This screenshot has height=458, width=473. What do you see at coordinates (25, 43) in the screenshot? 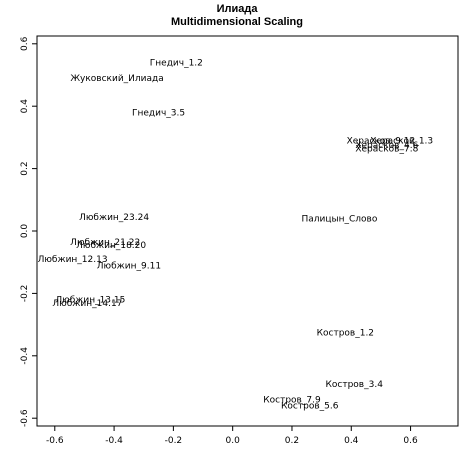
I see `y-tick-label: 0.6` at bounding box center [25, 43].